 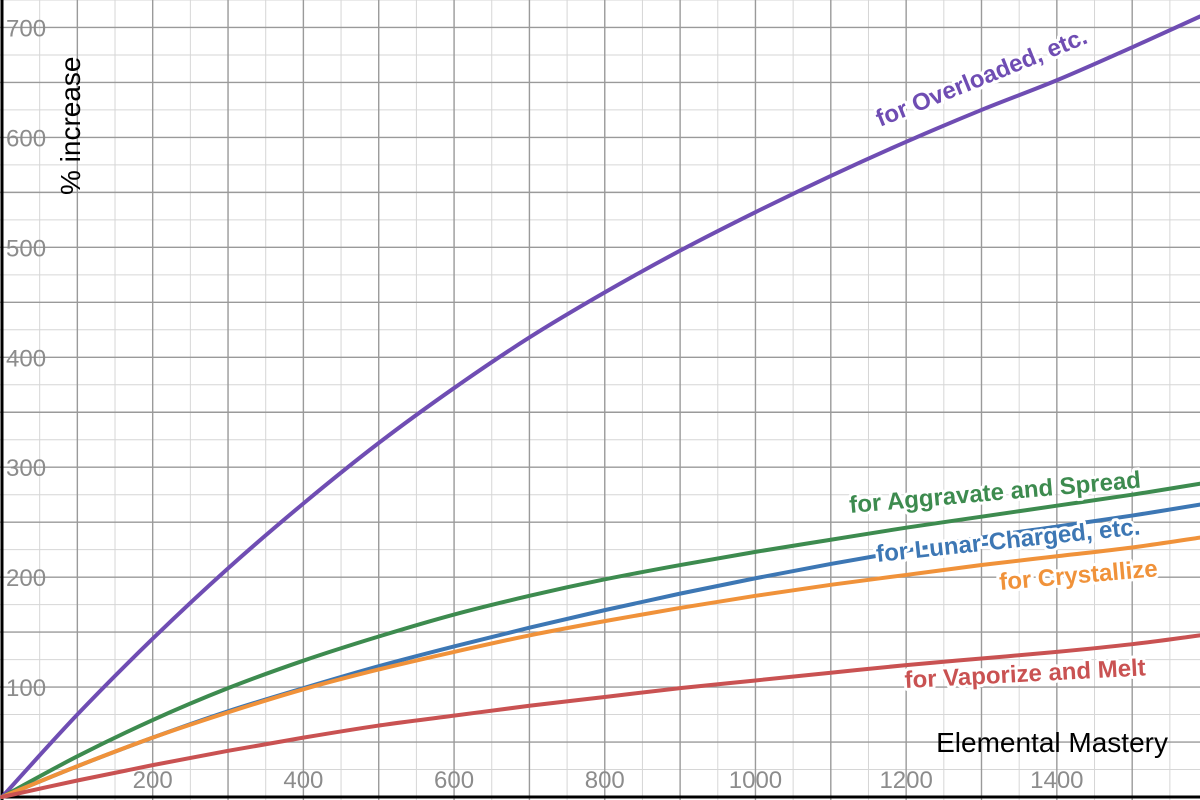 I want to click on x-tick-label: 200, so click(x=153, y=780).